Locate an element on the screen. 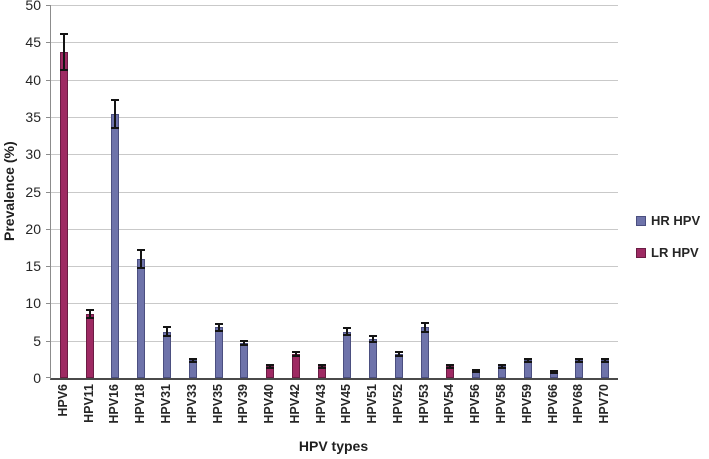  y-tick-label: 40 is located at coordinates (33, 79).